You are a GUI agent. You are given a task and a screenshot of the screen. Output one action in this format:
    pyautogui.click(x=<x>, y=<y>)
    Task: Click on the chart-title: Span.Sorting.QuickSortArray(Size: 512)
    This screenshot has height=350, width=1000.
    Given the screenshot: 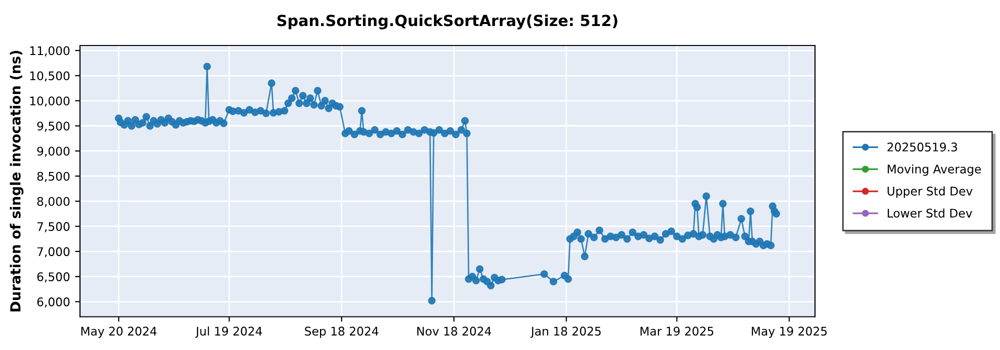 What is the action you would take?
    pyautogui.click(x=447, y=22)
    